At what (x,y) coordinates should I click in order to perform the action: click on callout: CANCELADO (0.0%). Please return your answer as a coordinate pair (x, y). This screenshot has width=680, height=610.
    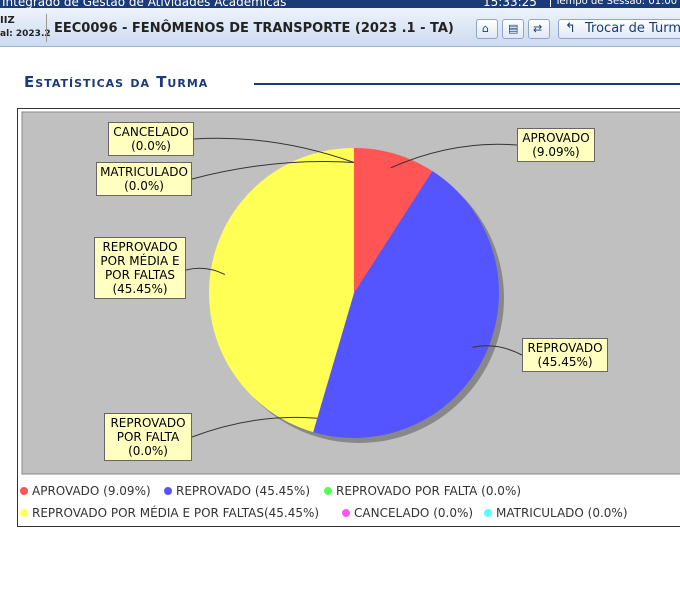
    Looking at the image, I should click on (151, 139).